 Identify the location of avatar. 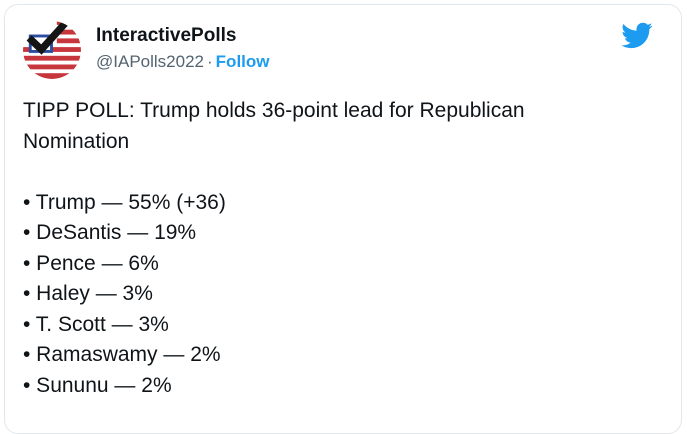
(52, 50).